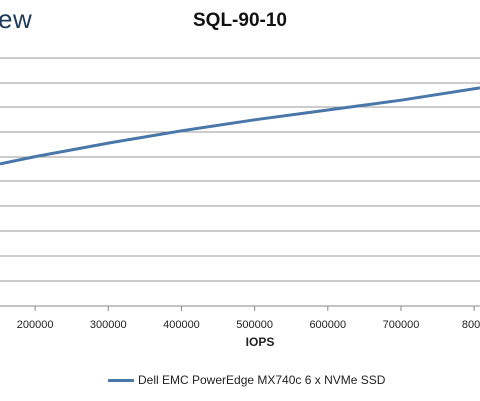  What do you see at coordinates (260, 342) in the screenshot?
I see `x-axis-label: IOPS` at bounding box center [260, 342].